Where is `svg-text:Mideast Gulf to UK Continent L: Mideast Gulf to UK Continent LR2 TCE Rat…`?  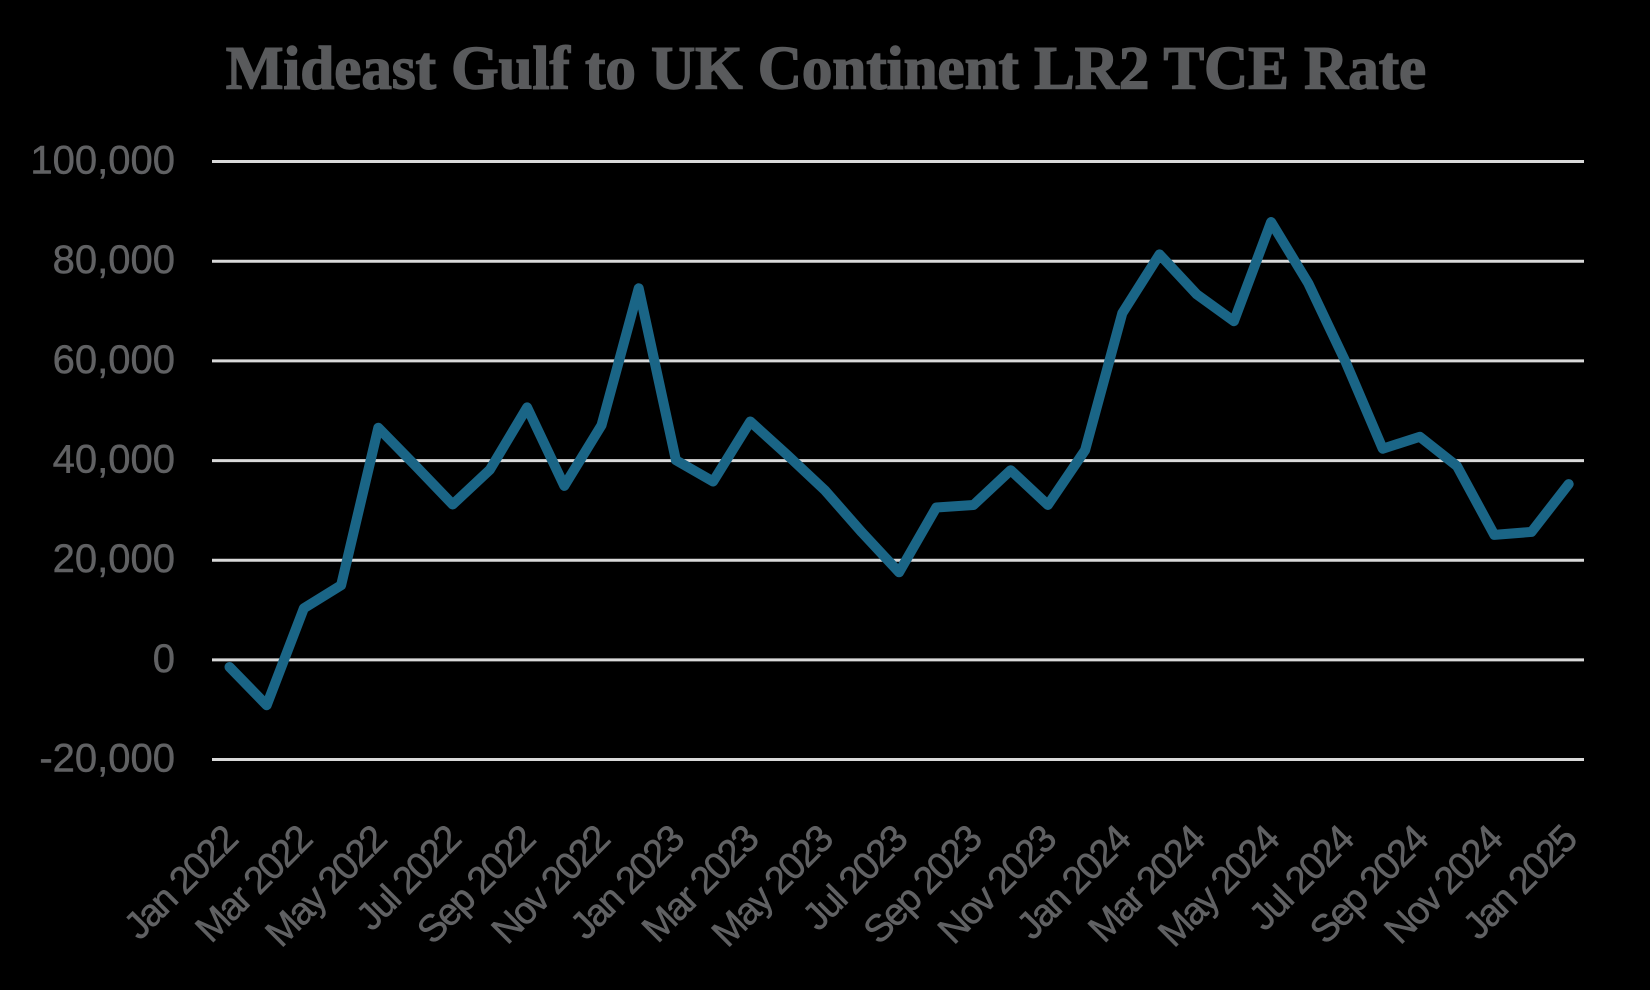 svg-text:Mideast Gulf to UK Continent L: Mideast Gulf to UK Continent LR2 TCE Rat… is located at coordinates (826, 69).